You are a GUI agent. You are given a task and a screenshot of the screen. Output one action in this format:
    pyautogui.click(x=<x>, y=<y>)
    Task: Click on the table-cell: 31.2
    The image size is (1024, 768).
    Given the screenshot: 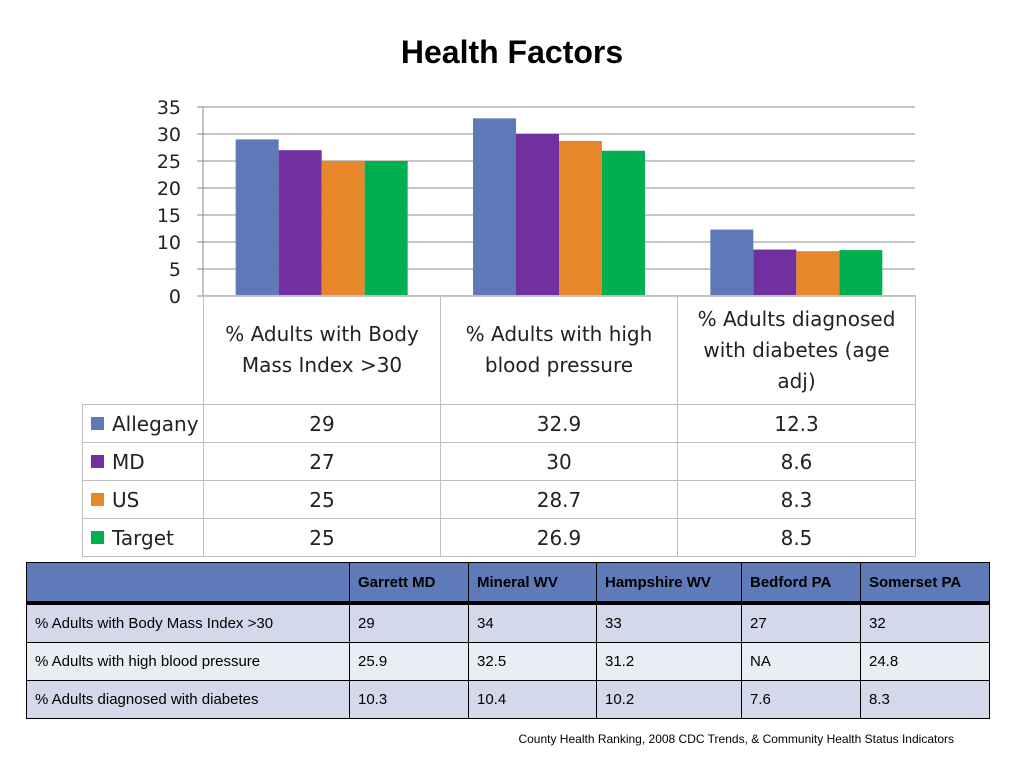 What is the action you would take?
    pyautogui.click(x=669, y=661)
    